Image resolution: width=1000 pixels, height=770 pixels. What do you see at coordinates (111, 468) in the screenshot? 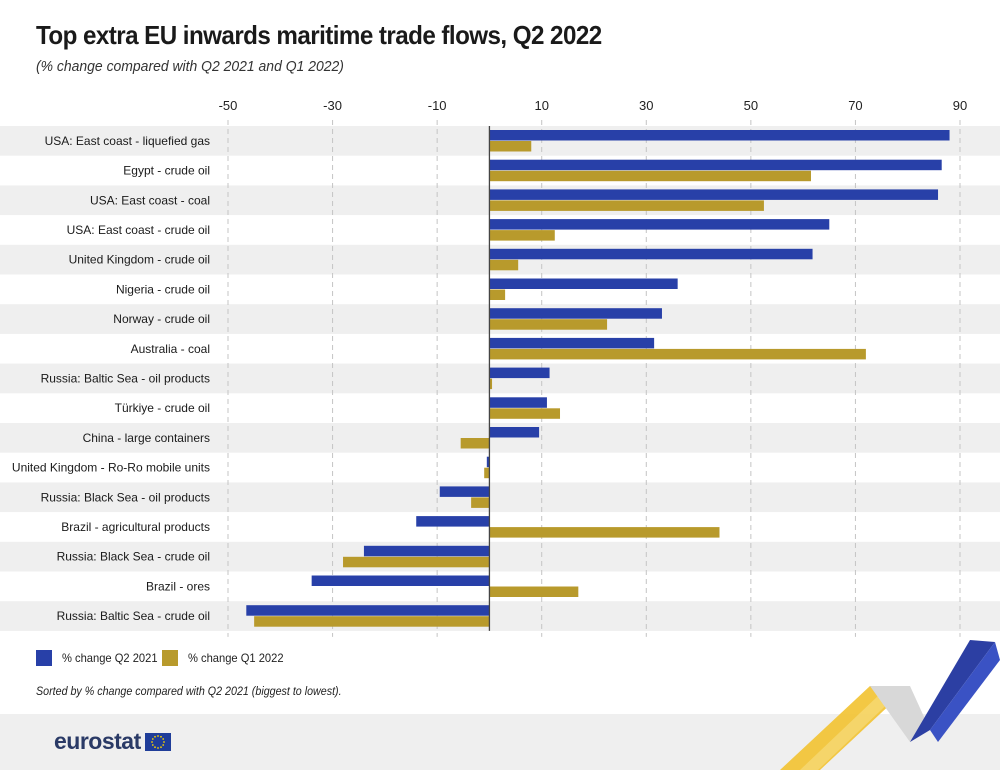
I see `category-label: United Kingdom - Ro-Ro mobile units` at bounding box center [111, 468].